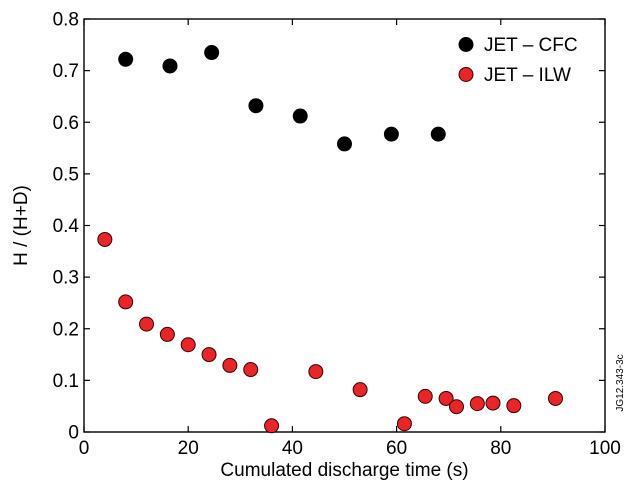 The width and height of the screenshot is (630, 484). I want to click on x-axis-label: Cumulated discharge time (s), so click(344, 470).